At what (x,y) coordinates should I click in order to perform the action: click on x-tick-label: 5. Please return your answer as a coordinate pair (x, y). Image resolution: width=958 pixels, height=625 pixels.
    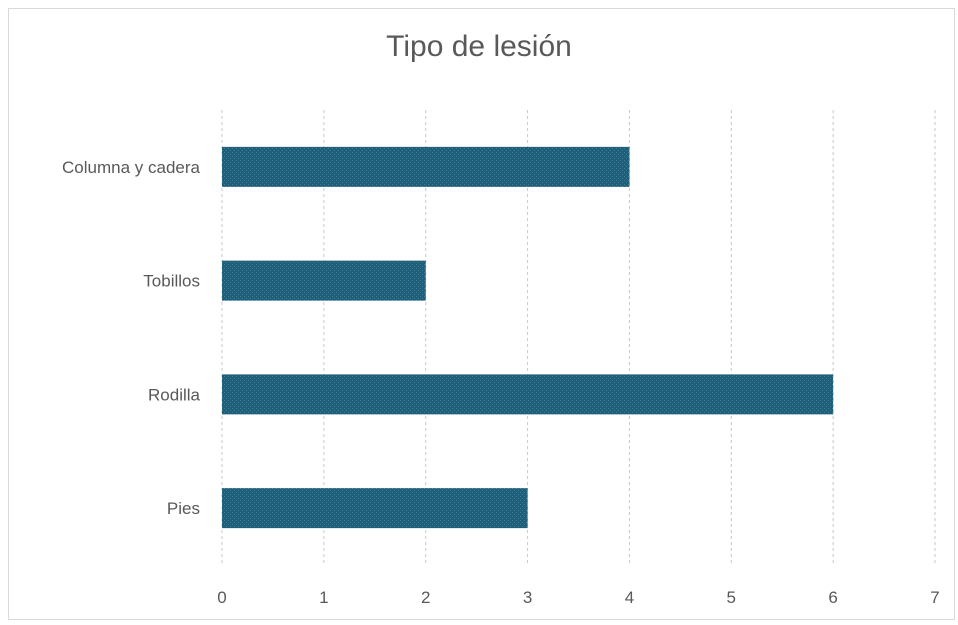
    Looking at the image, I should click on (731, 597).